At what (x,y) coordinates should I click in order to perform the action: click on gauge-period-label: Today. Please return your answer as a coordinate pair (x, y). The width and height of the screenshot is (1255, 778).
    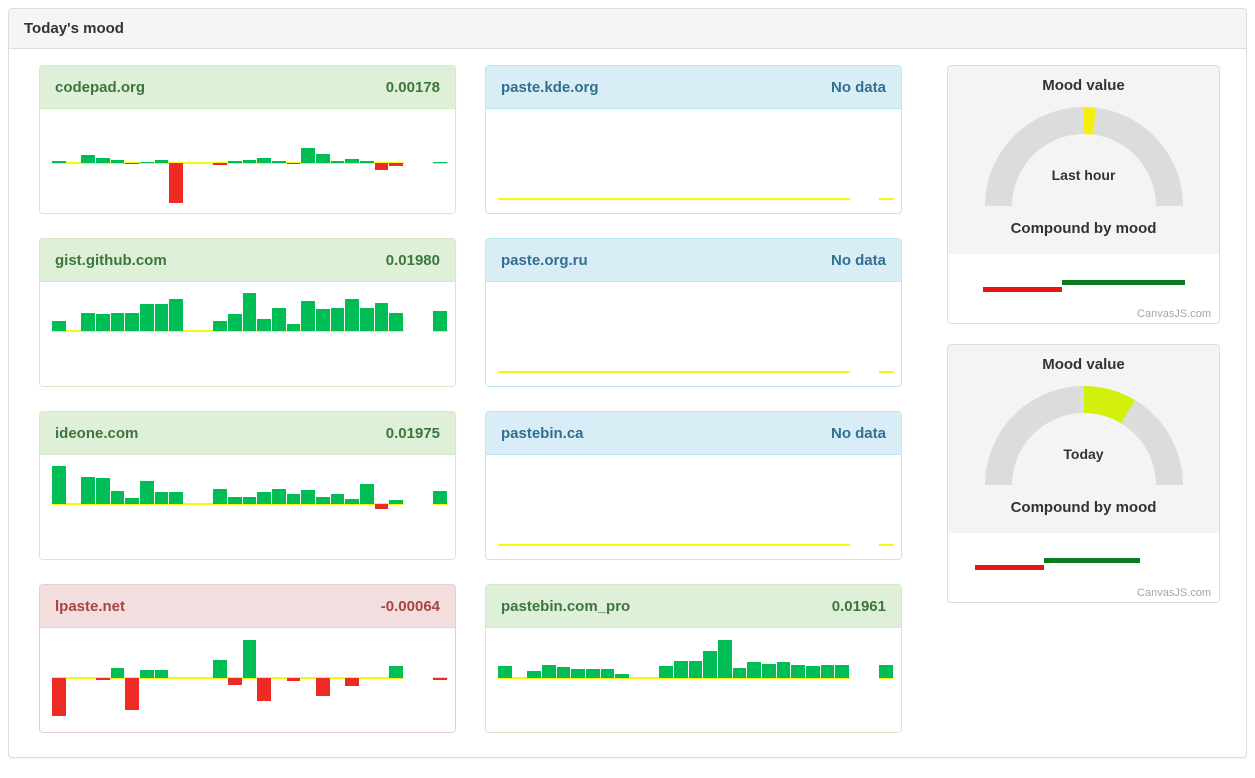
    Looking at the image, I should click on (1083, 454).